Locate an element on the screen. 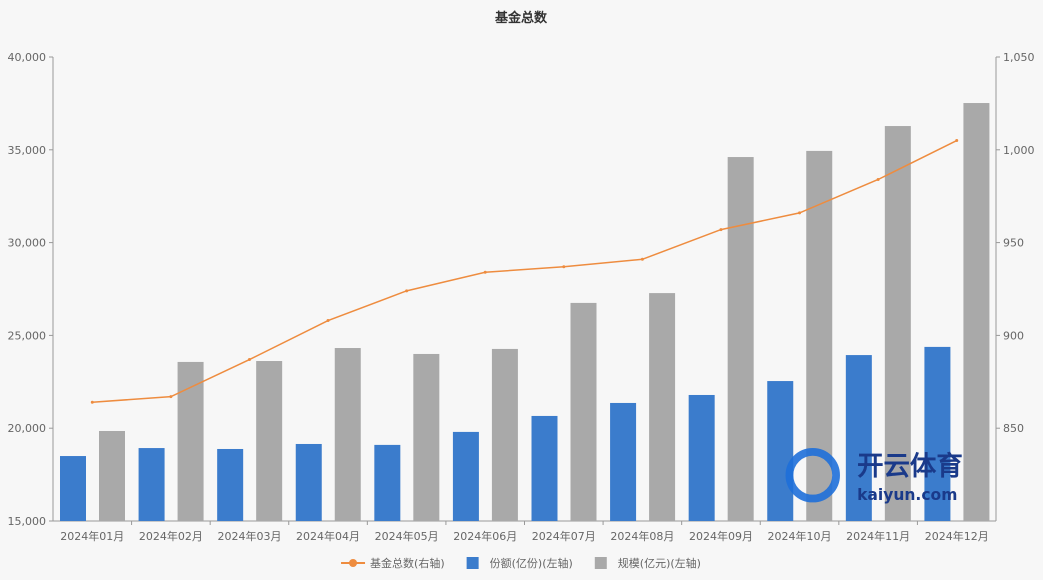 The width and height of the screenshot is (1043, 580). legend-line-marker is located at coordinates (353, 563).